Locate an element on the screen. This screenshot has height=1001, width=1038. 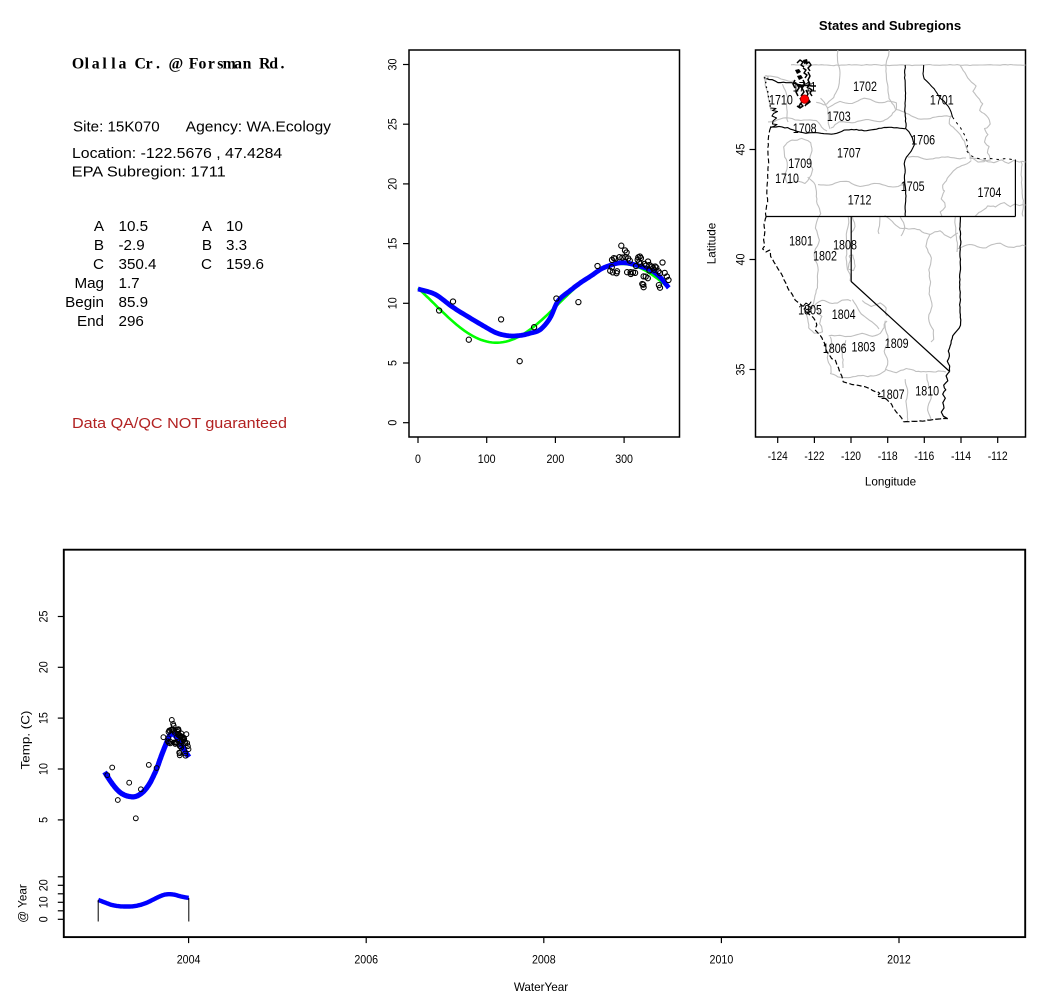
svg-text: Location: -122.5676 , 47.4284 is located at coordinates (177, 153).